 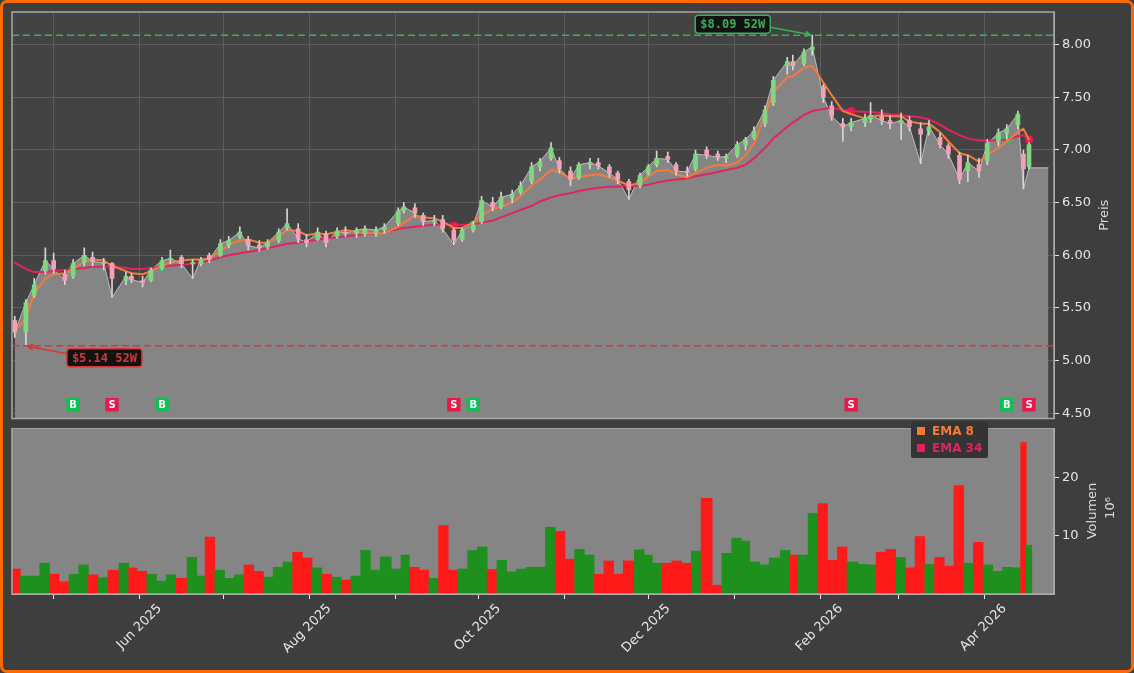 I want to click on y-axis-title: Preis, so click(x=1104, y=215).